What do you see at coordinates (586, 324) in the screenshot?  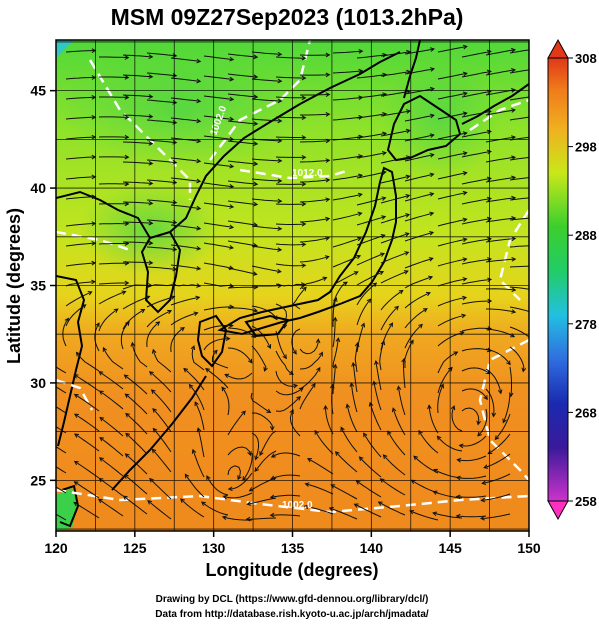 I see `colorbar-tick-label: 278` at bounding box center [586, 324].